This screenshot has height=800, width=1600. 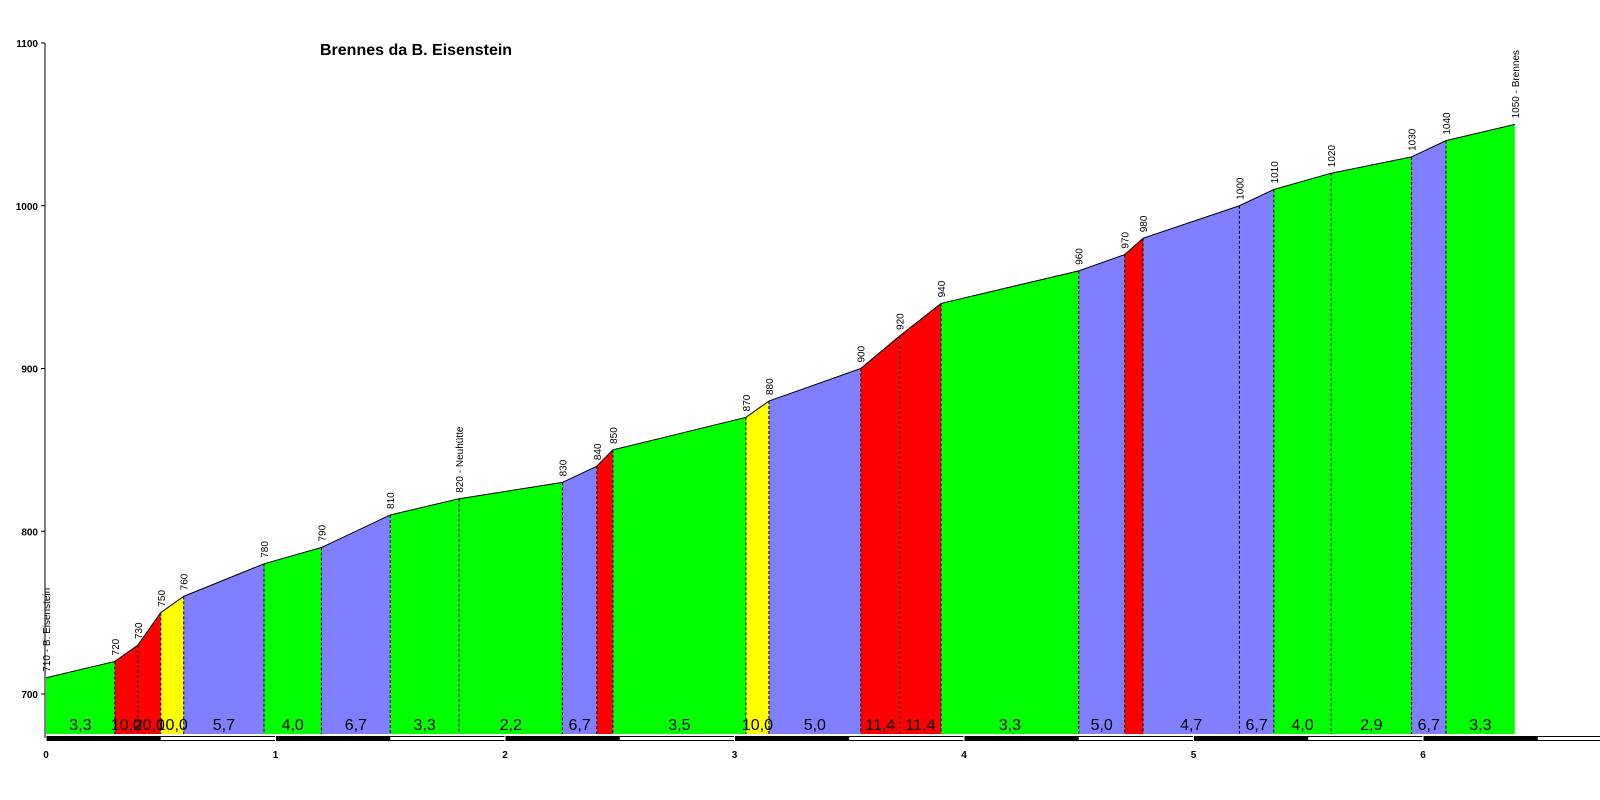 What do you see at coordinates (47, 630) in the screenshot?
I see `elevation-label: 710 - B. Eisenstein` at bounding box center [47, 630].